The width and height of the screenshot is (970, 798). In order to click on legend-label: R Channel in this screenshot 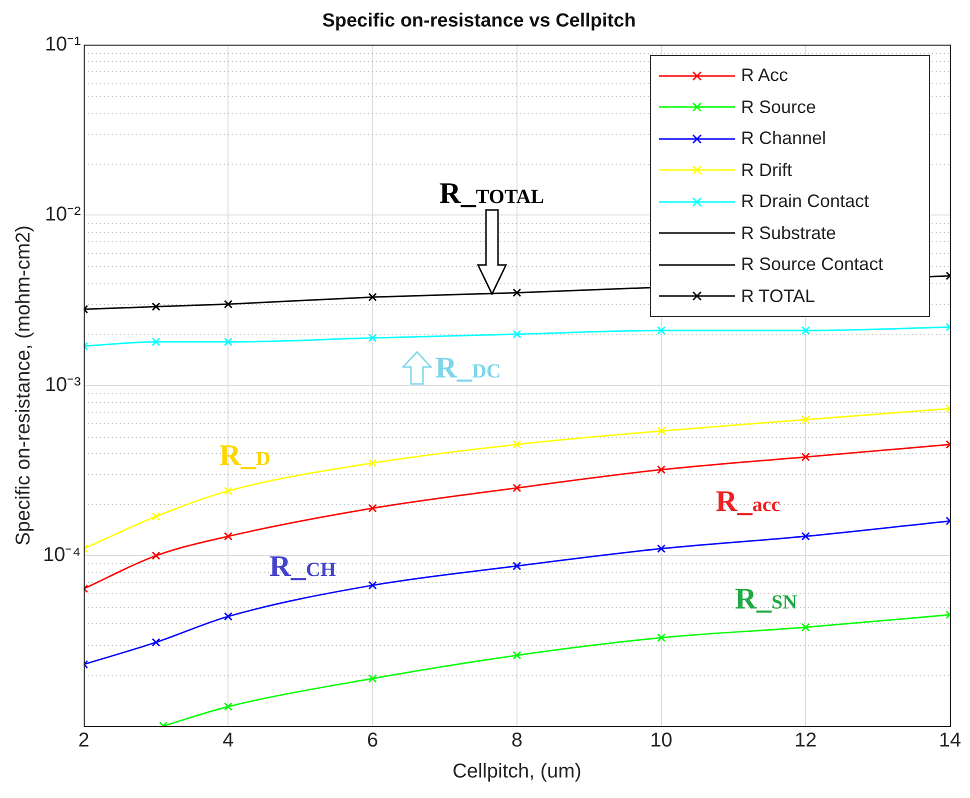, I will do `click(783, 139)`.